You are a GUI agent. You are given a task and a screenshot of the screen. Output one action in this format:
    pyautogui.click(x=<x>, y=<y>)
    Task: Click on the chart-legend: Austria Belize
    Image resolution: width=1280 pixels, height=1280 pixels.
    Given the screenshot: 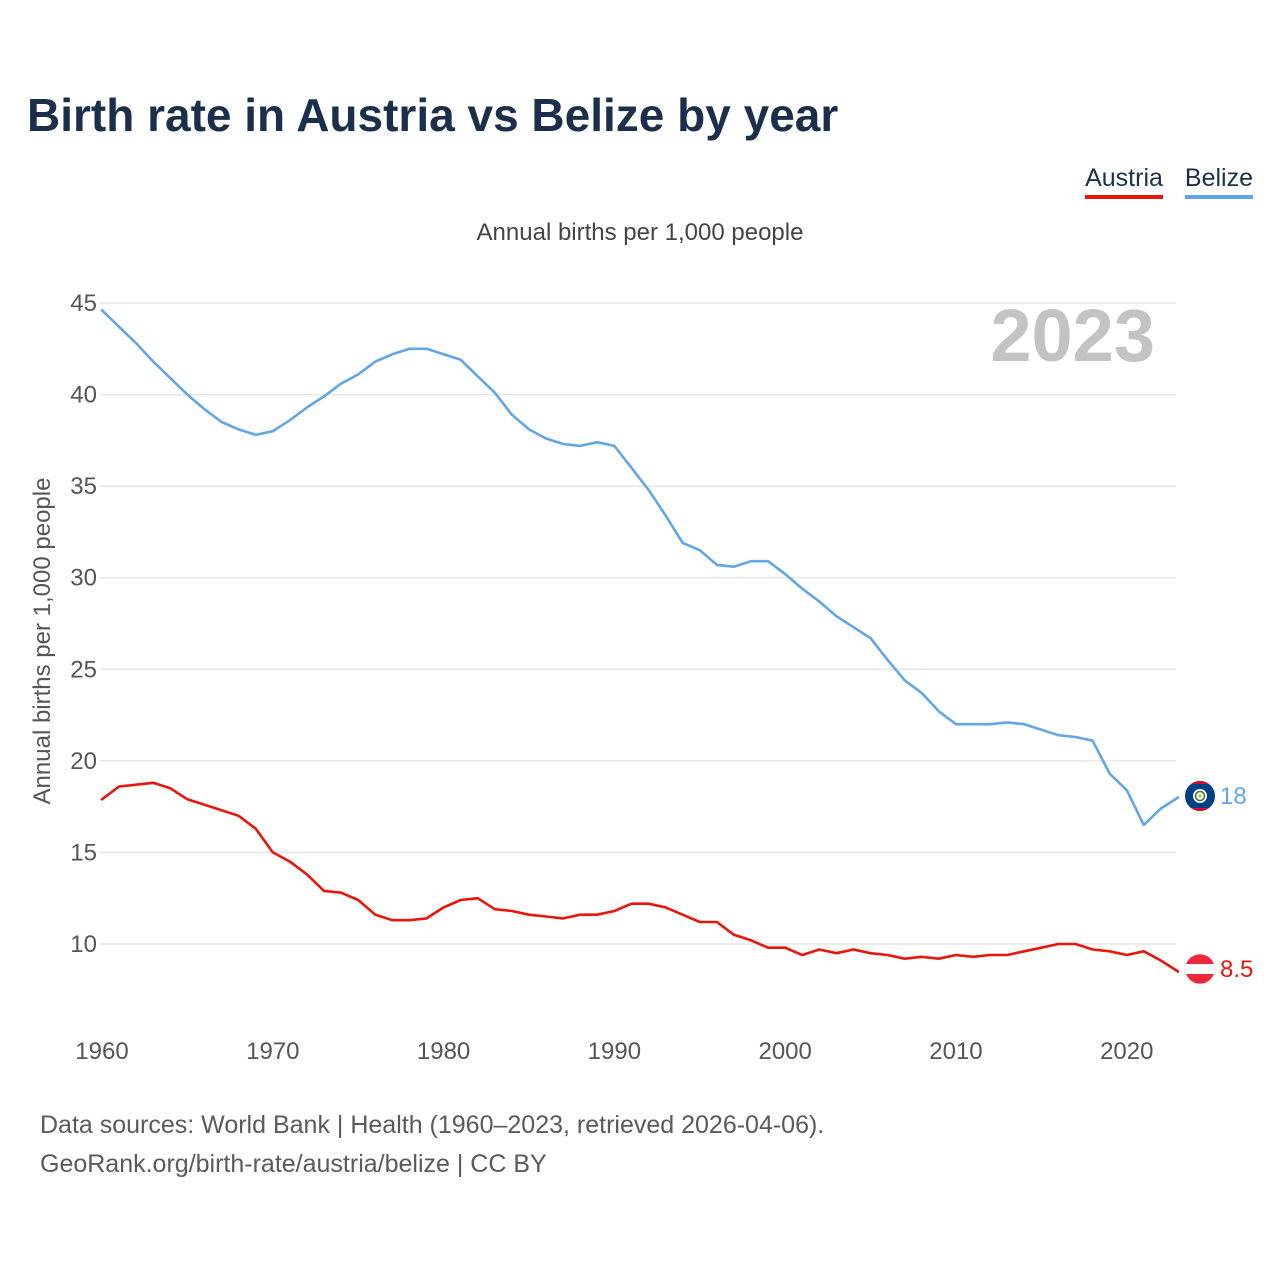 What is the action you would take?
    pyautogui.click(x=1169, y=181)
    